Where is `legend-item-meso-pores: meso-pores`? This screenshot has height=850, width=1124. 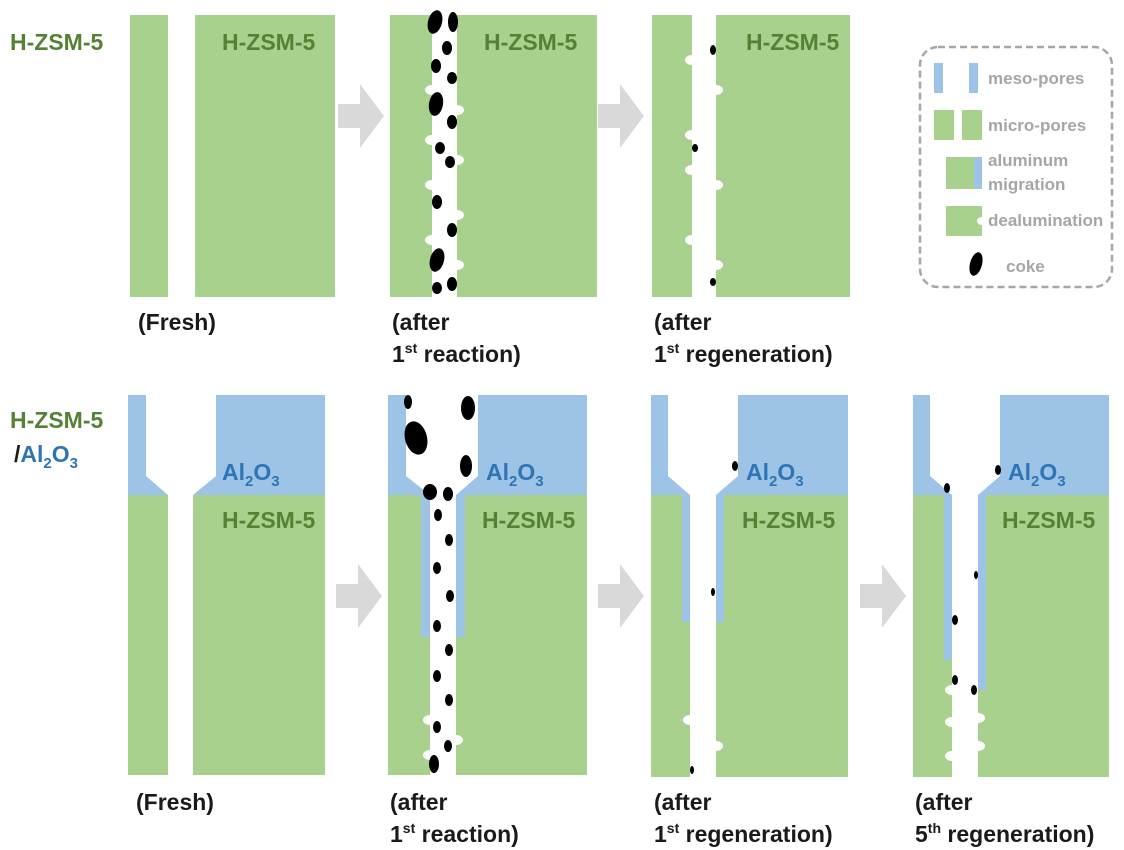
legend-item-meso-pores: meso-pores is located at coordinates (1009, 78).